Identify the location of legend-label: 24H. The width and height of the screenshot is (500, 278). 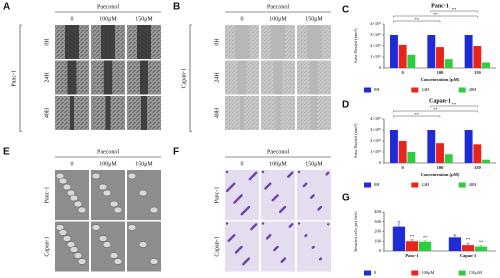
(425, 184).